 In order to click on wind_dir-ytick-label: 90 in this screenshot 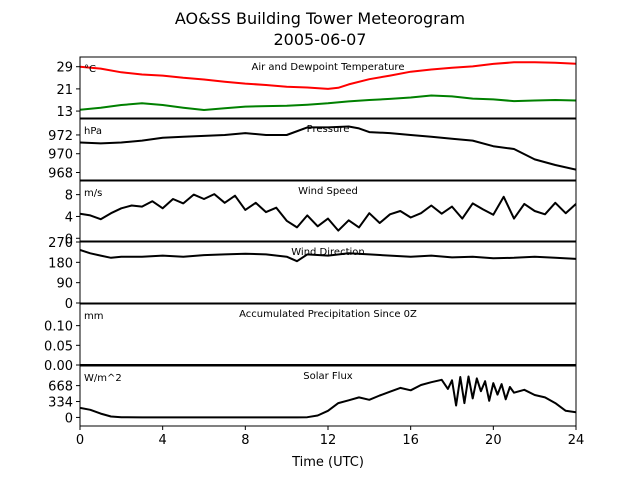, I will do `click(64, 284)`.